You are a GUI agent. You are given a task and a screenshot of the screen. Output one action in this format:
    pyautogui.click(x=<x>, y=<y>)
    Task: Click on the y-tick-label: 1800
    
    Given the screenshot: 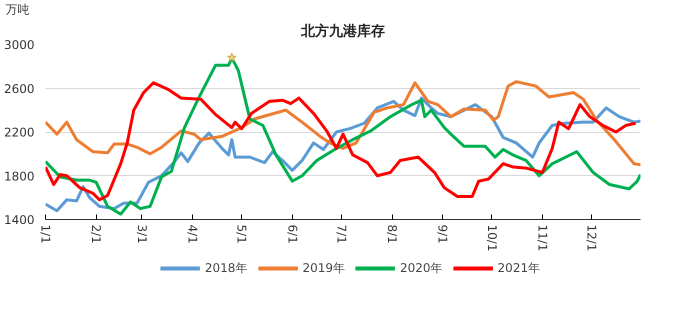 What is the action you would take?
    pyautogui.click(x=19, y=176)
    